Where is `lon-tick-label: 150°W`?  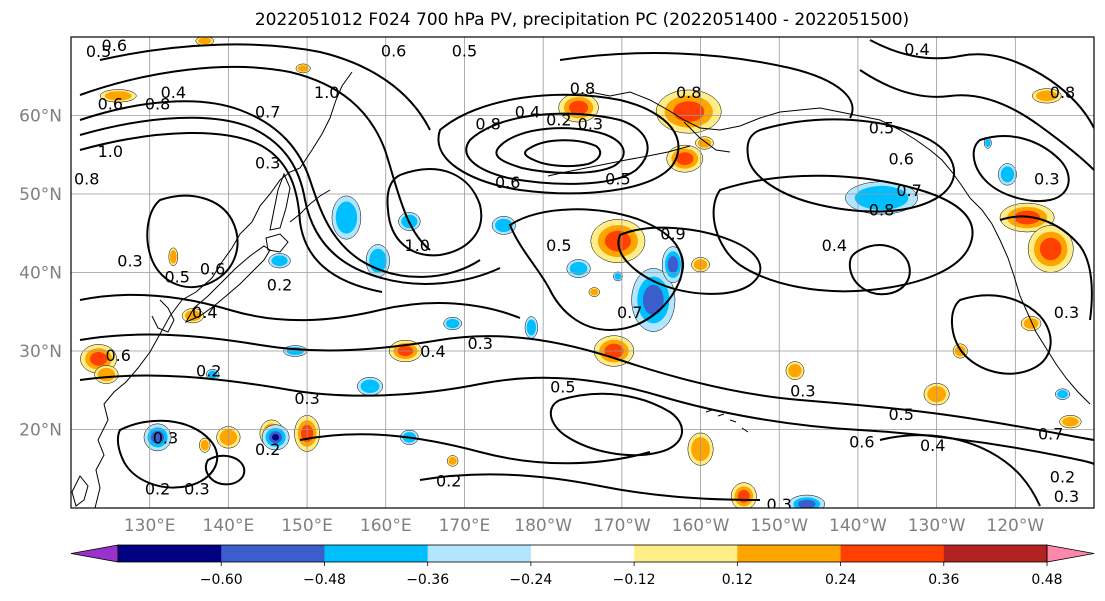
lon-tick-label: 150°W is located at coordinates (779, 526).